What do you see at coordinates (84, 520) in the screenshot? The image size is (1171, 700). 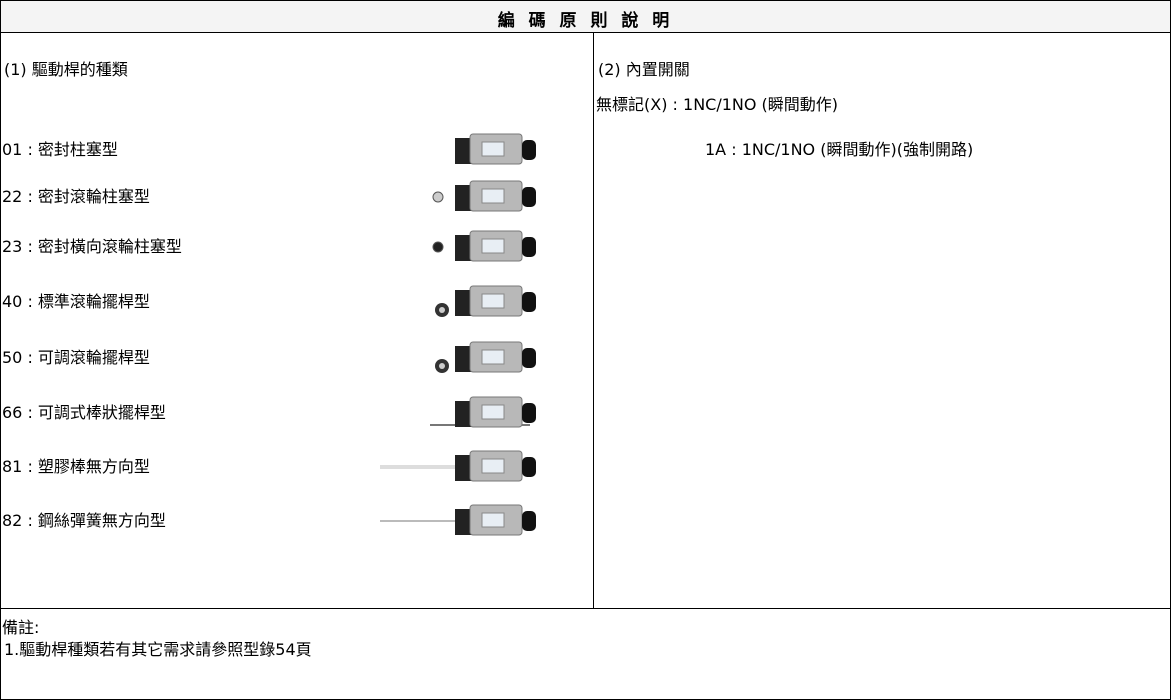 I see `actuator-item: 82 : 鋼絲彈簧無方向型` at bounding box center [84, 520].